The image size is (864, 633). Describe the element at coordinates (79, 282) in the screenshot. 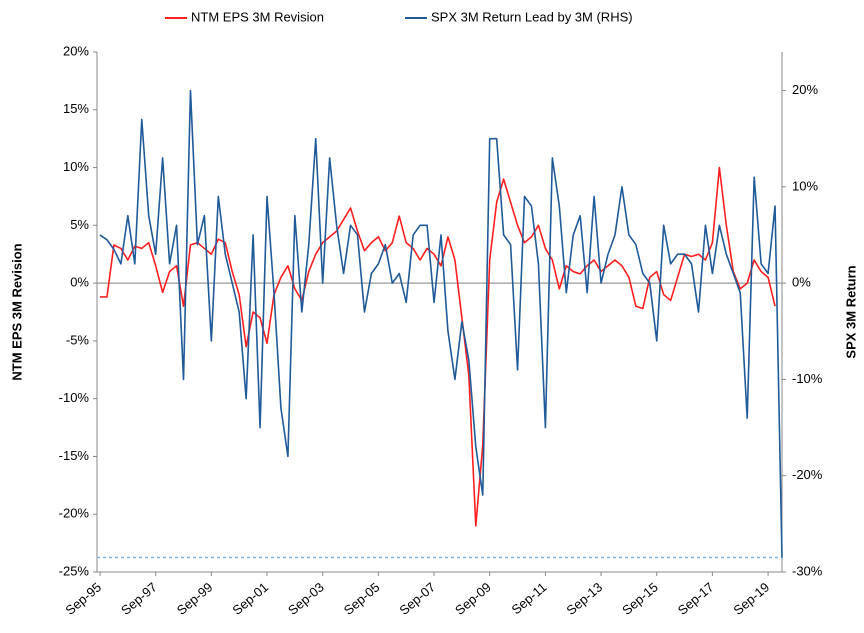

I see `y-tick-label: 0%` at that location.